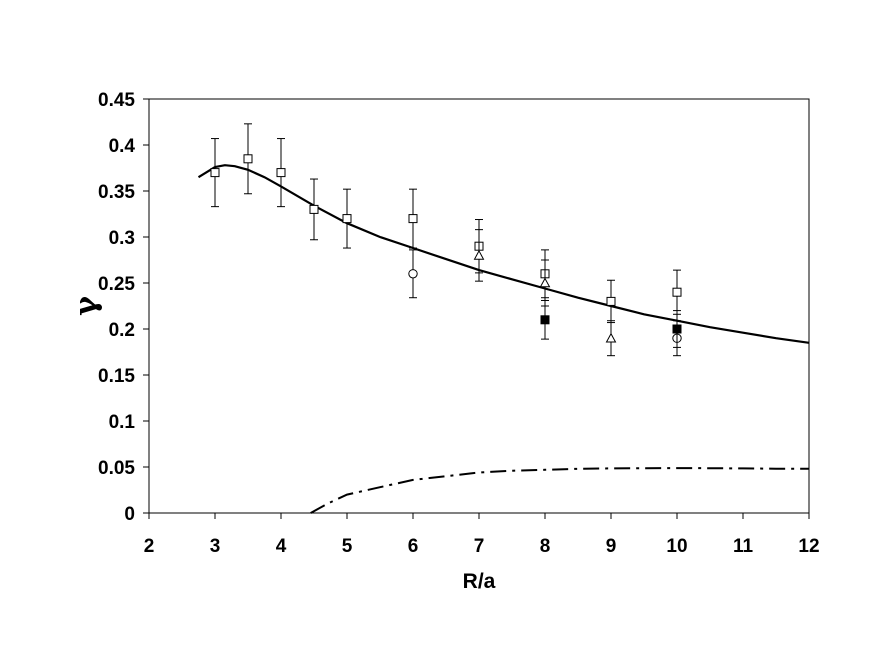 The height and width of the screenshot is (672, 879). I want to click on y-axis-ticks: 0 0.05 0.1 0.15 0.2 0.25 0.3 0.35 0.4 0.45, so click(123, 307).